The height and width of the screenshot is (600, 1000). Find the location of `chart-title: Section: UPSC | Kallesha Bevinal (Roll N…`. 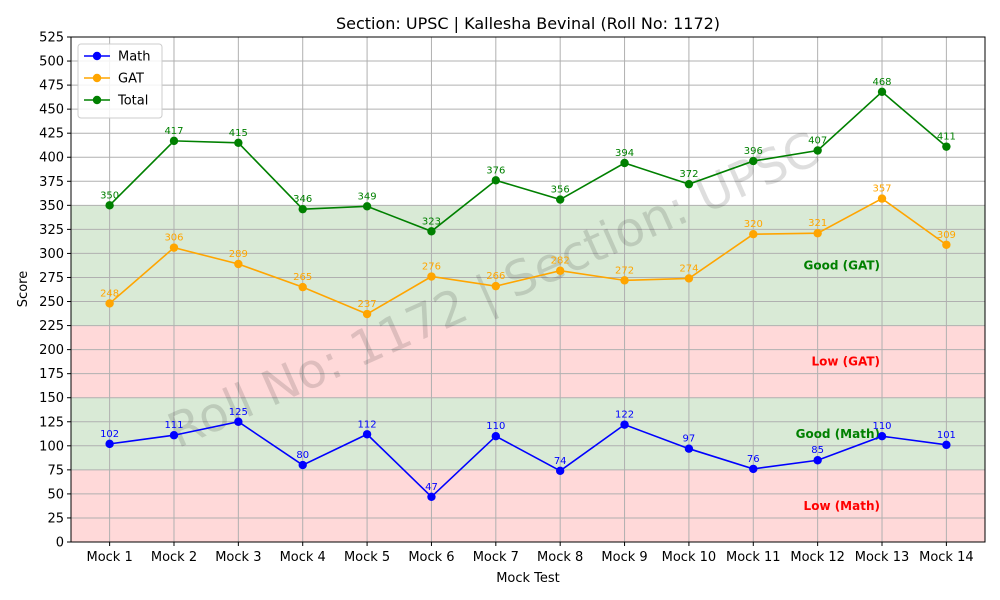

chart-title: Section: UPSC | Kallesha Bevinal (Roll N… is located at coordinates (528, 23).